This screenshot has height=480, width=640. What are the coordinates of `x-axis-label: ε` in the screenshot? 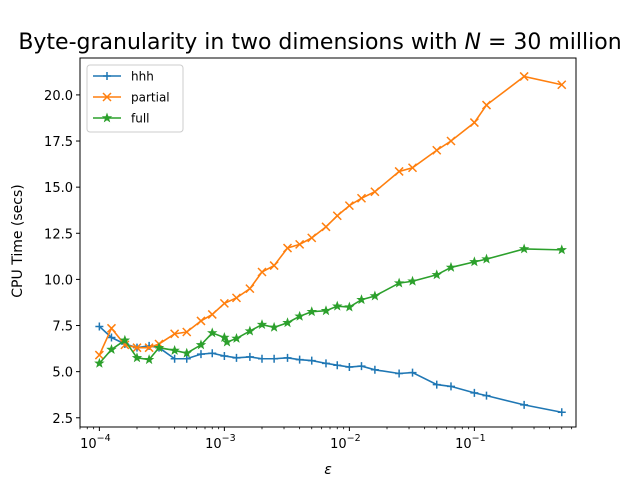 It's located at (328, 470).